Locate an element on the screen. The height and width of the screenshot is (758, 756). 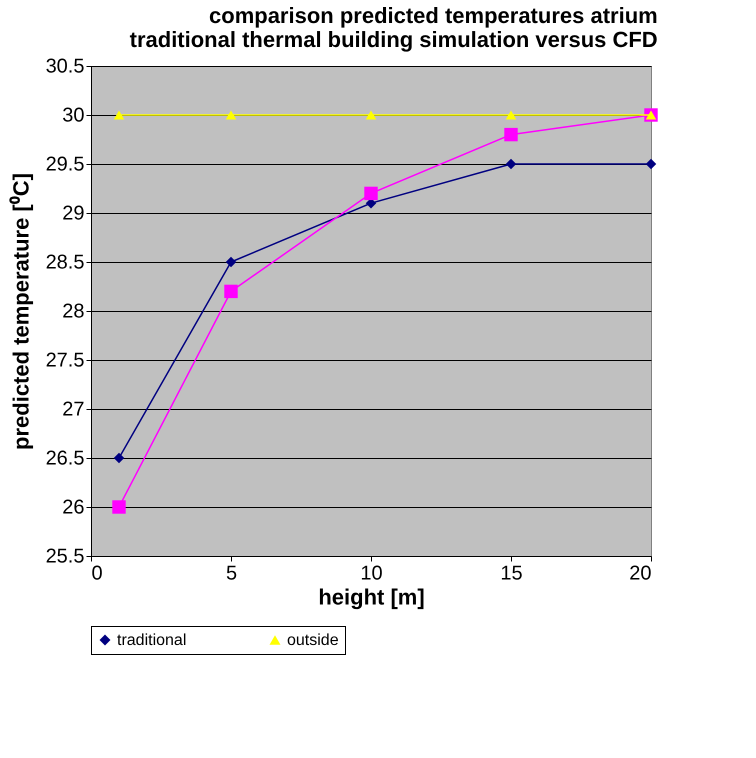
y-tick-label: 25.5 is located at coordinates (65, 557).